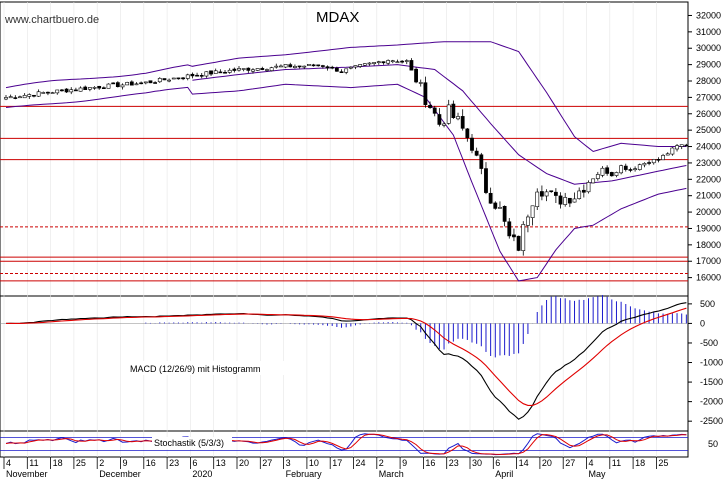  What do you see at coordinates (708, 48) in the screenshot?
I see `price-tick-label: 30000` at bounding box center [708, 48].